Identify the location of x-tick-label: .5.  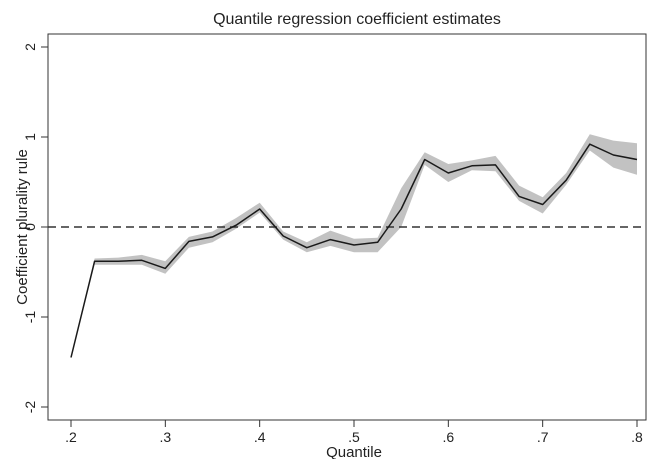
(354, 437).